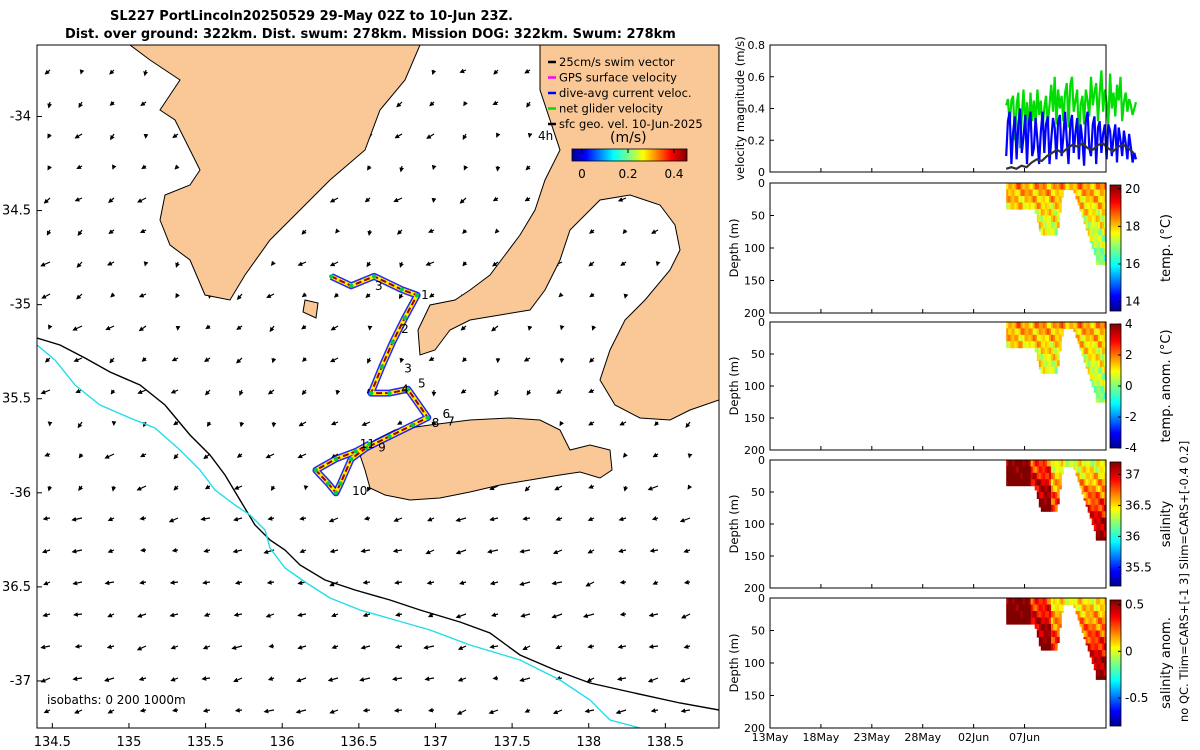 The width and height of the screenshot is (1200, 750). Describe the element at coordinates (310, 309) in the screenshot. I see `land-islet` at that location.